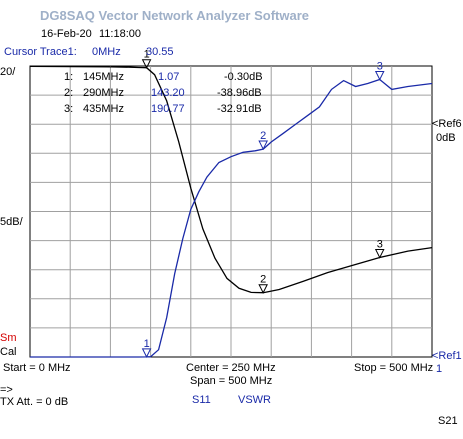 The image size is (463, 439). Describe the element at coordinates (239, 93) in the screenshot. I see `marker-row-s11: -38.96dB` at that location.